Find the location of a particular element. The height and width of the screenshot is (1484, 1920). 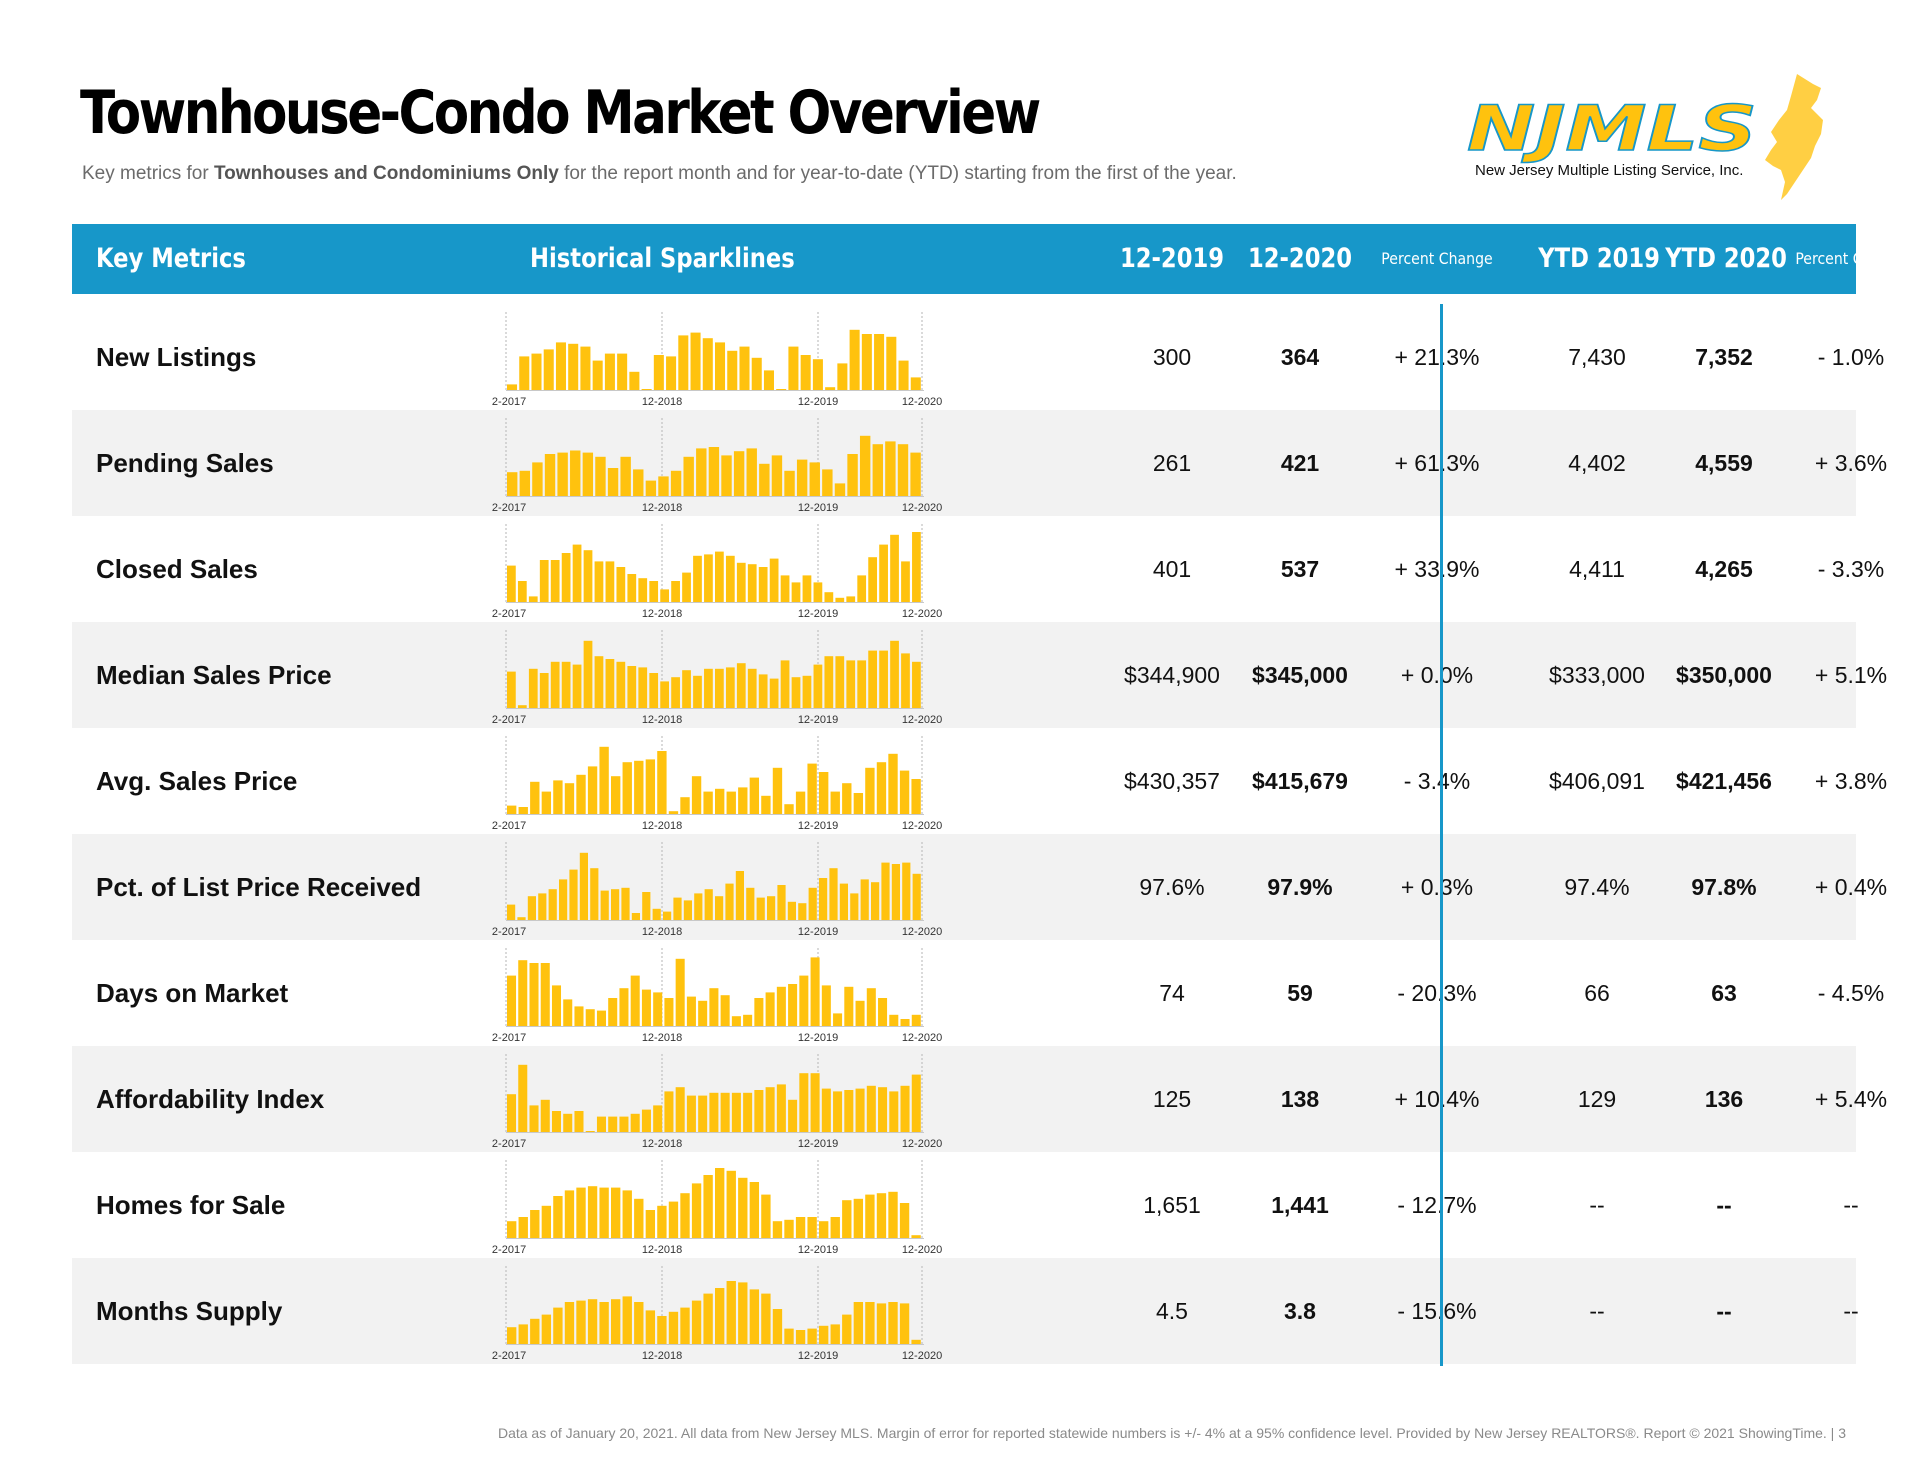

value-month-2020: 3.8 is located at coordinates (1300, 1311).